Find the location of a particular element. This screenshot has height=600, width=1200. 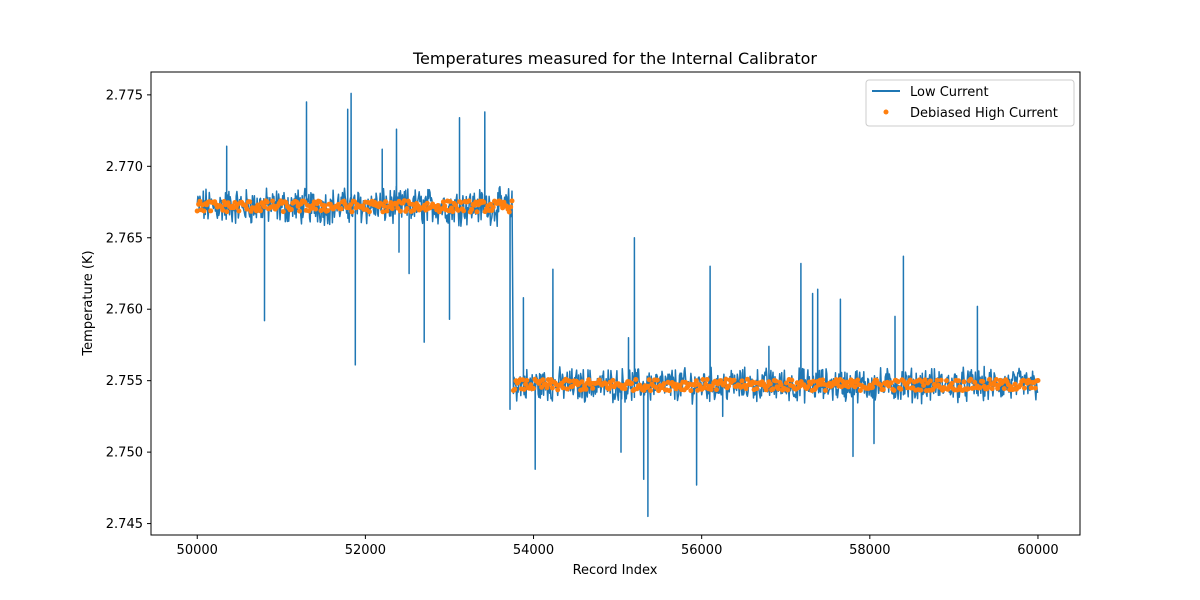

y-tick-label: 2.765 is located at coordinates (124, 238).